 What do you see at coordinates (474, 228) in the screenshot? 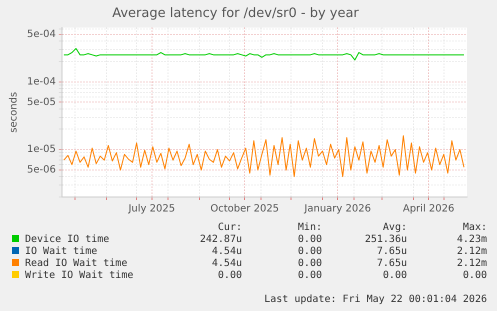
I see `text: Max:` at bounding box center [474, 228].